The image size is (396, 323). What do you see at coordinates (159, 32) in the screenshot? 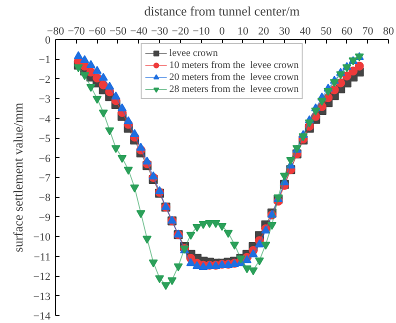
I see `x-tick-label: −30` at bounding box center [159, 32].